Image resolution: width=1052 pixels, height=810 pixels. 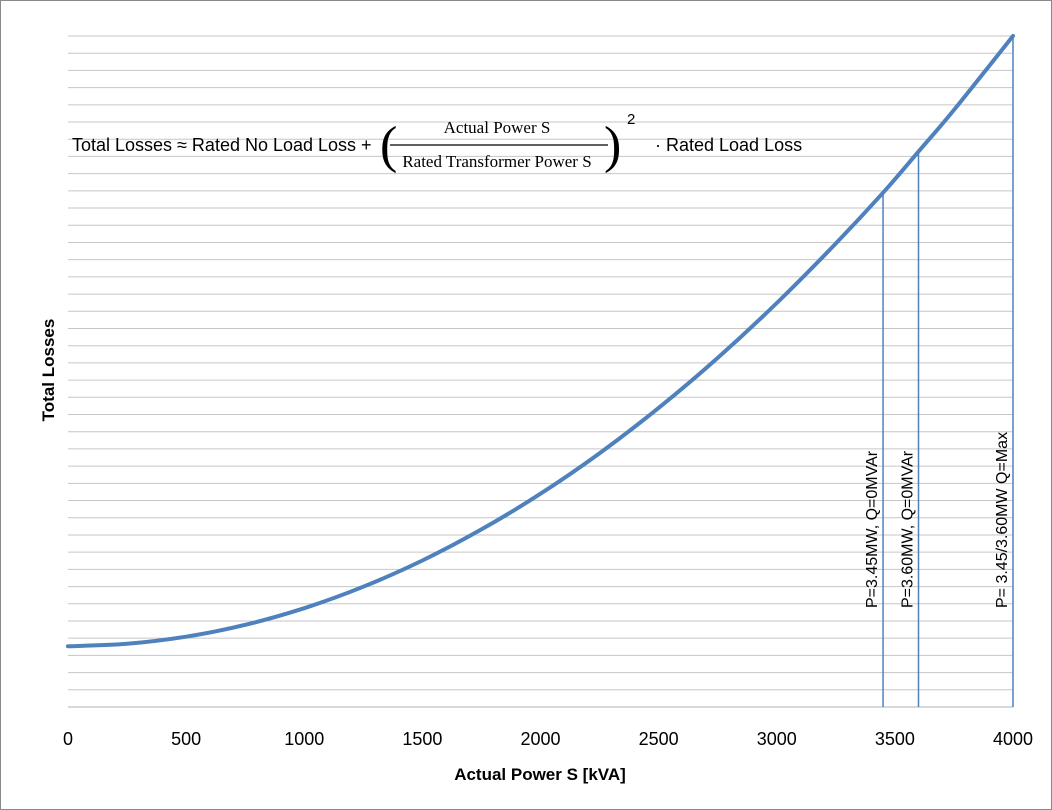 What do you see at coordinates (895, 739) in the screenshot?
I see `x-tick-label: 3500` at bounding box center [895, 739].